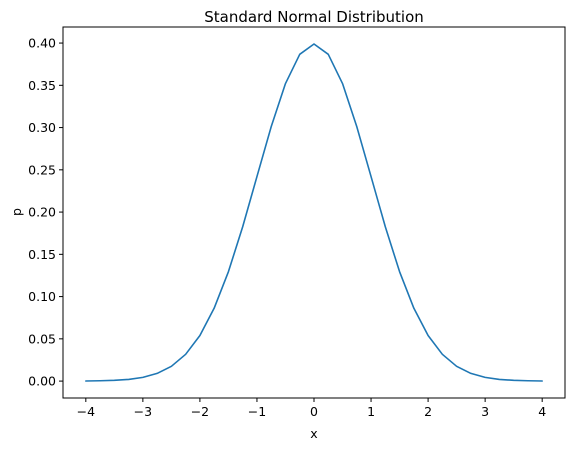 This screenshot has width=574, height=452. Describe the element at coordinates (257, 411) in the screenshot. I see `x-tick-label: −1` at that location.